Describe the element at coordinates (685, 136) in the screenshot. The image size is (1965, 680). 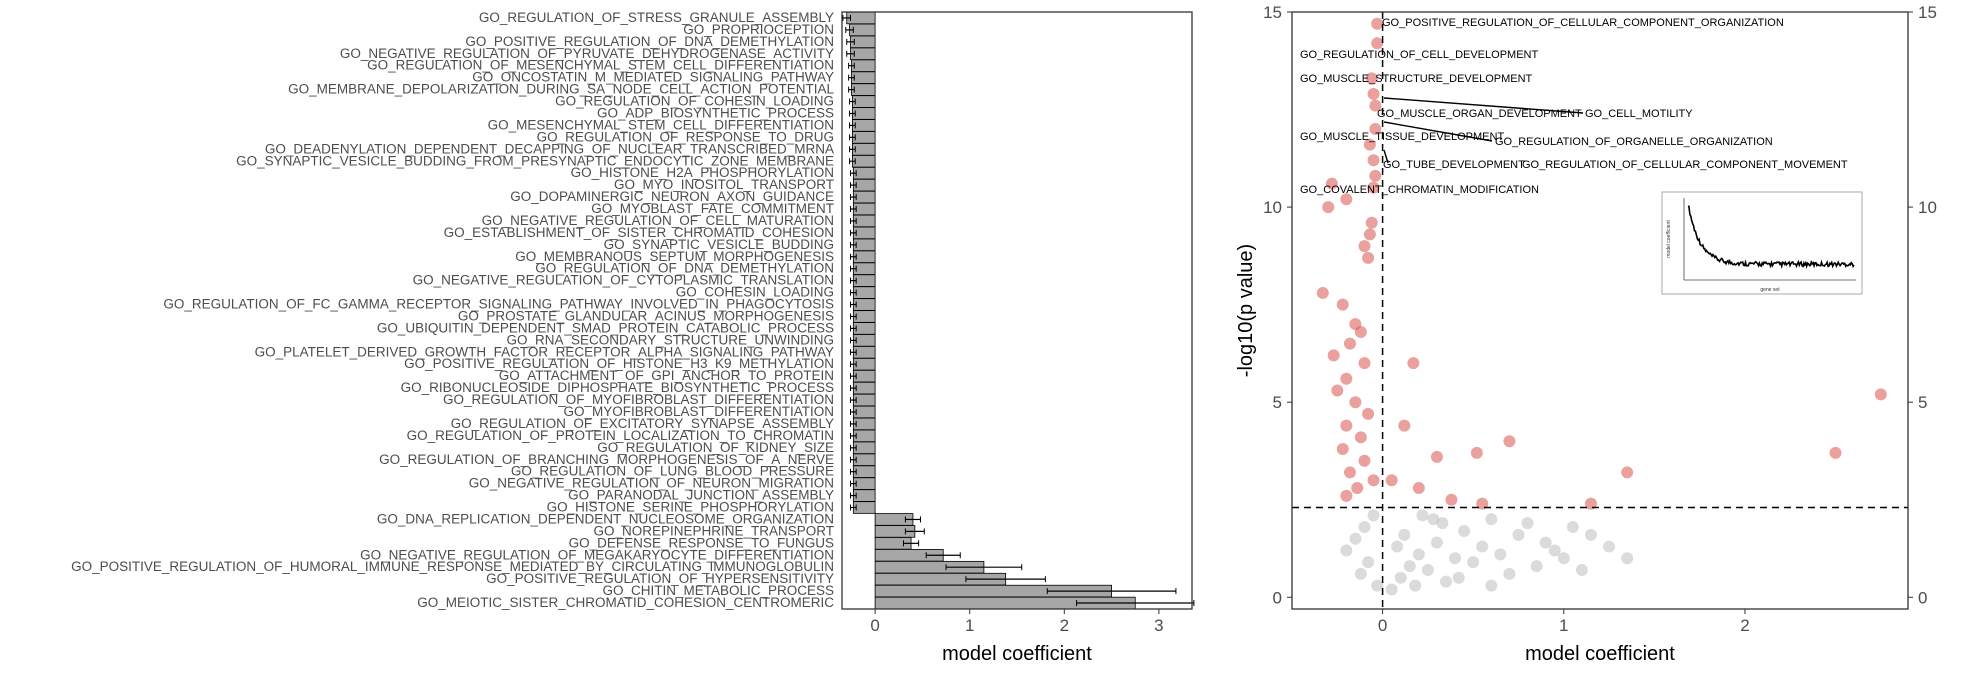
I see `category-label: GO_REGULATION_OF_RESPONSE_TO_DRUG` at that location.